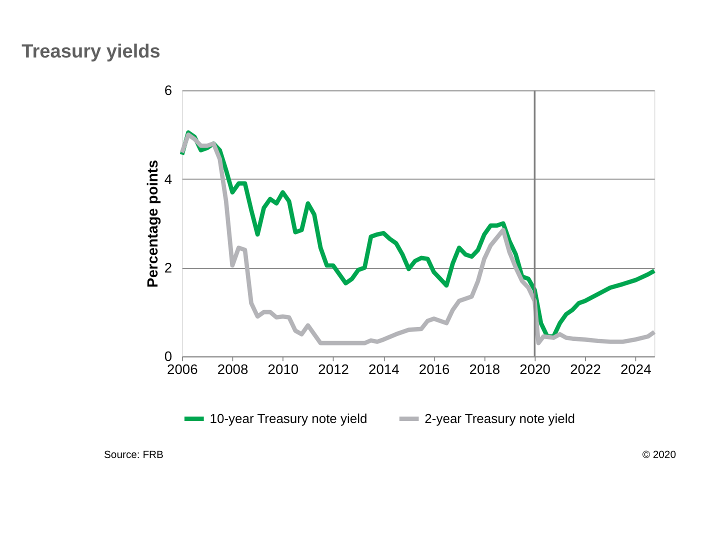 The width and height of the screenshot is (702, 535). Describe the element at coordinates (334, 369) in the screenshot. I see `x-tick-label: 2012` at that location.